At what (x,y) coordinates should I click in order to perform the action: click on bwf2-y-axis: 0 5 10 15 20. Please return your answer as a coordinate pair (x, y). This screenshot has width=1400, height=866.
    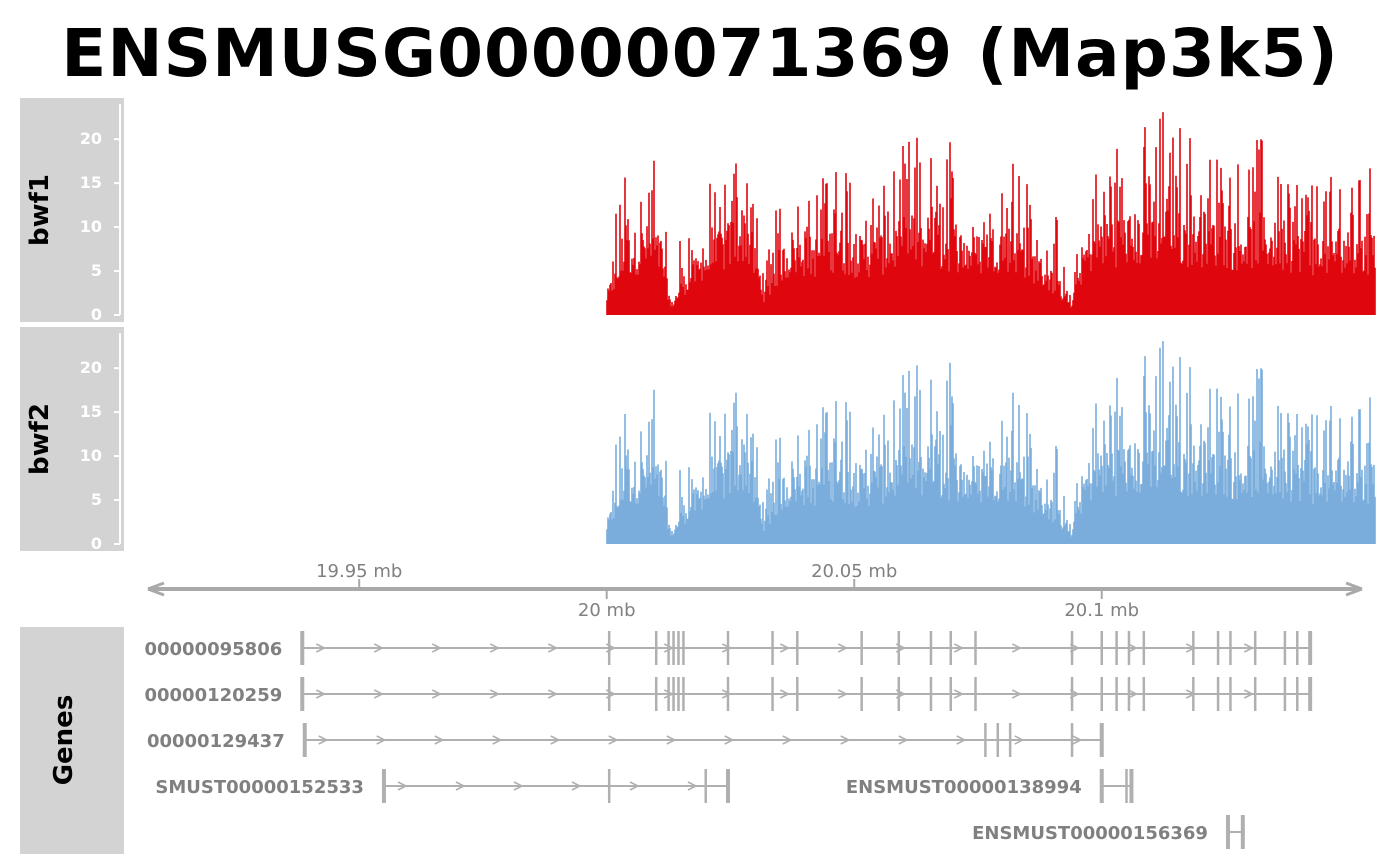
    Looking at the image, I should click on (100, 443).